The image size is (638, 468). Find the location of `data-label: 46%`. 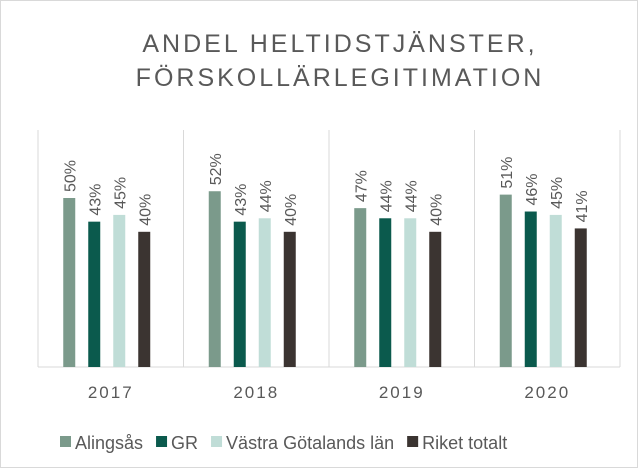

data-label: 46% is located at coordinates (532, 189).